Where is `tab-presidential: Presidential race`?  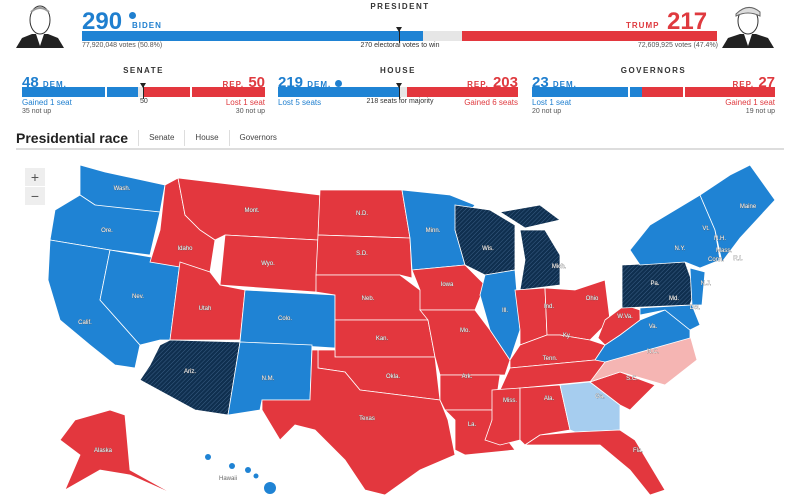
tab-presidential: Presidential race is located at coordinates (72, 138).